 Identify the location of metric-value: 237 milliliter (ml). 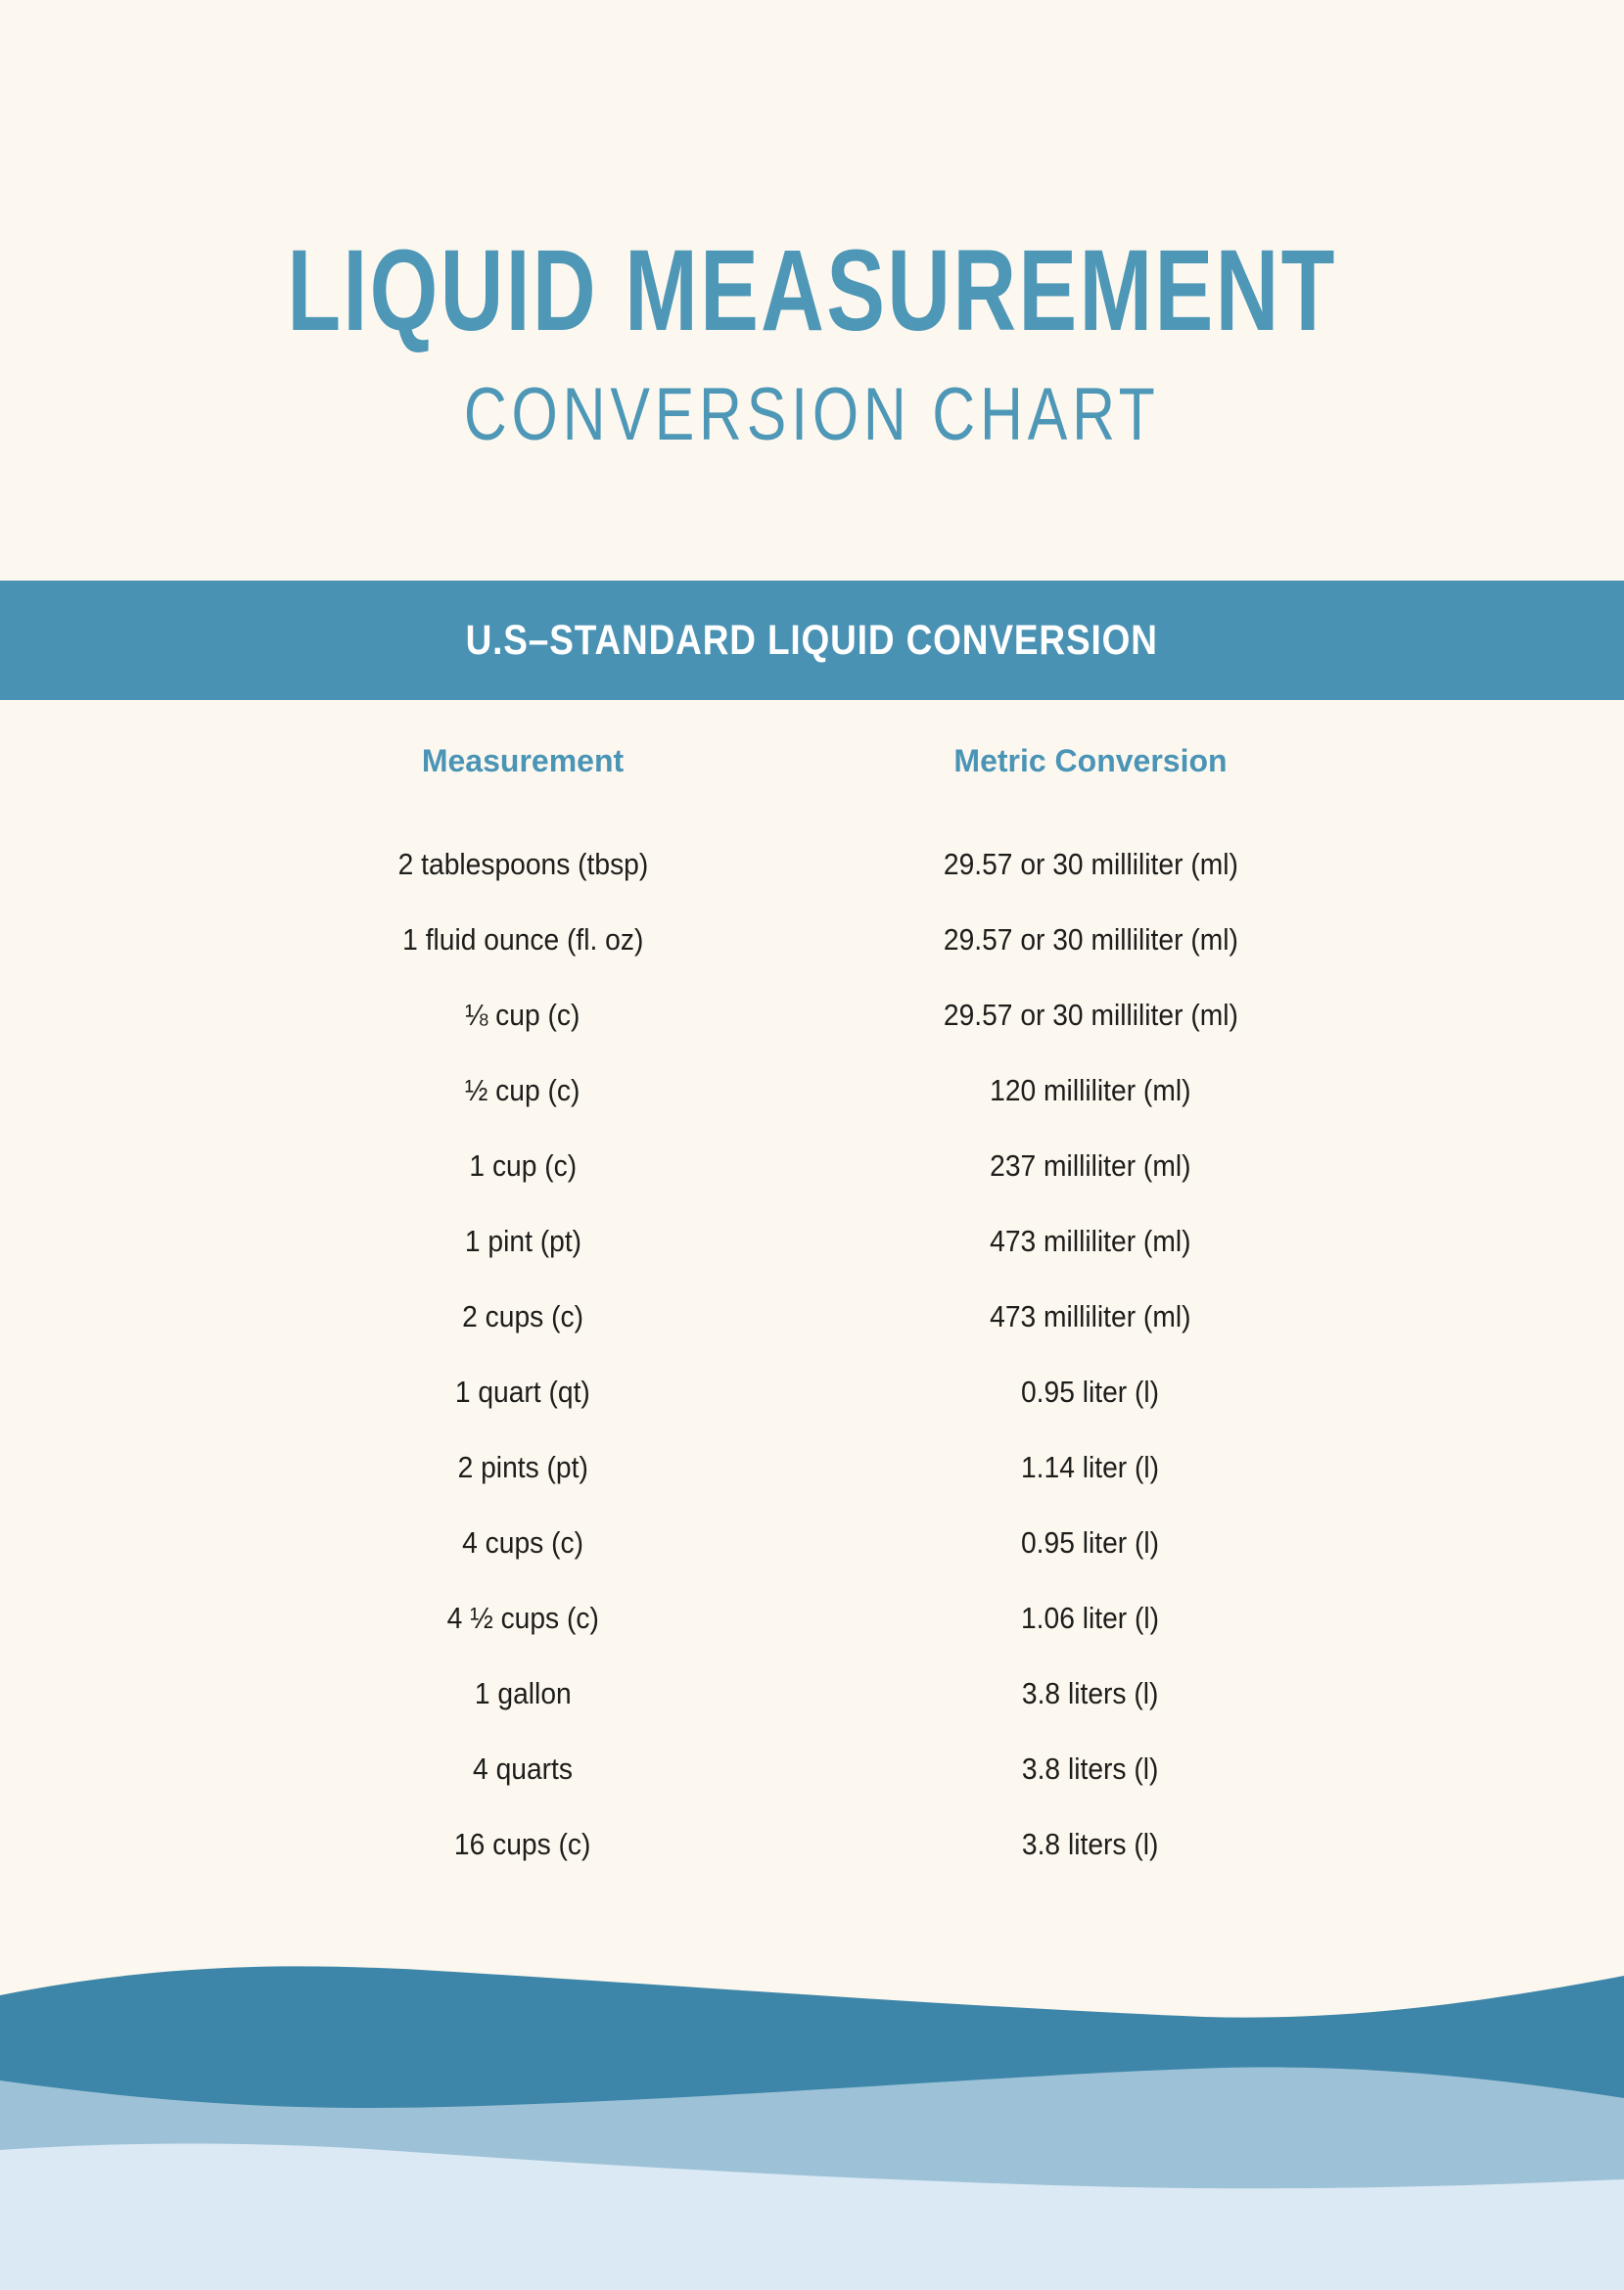
(1090, 1165).